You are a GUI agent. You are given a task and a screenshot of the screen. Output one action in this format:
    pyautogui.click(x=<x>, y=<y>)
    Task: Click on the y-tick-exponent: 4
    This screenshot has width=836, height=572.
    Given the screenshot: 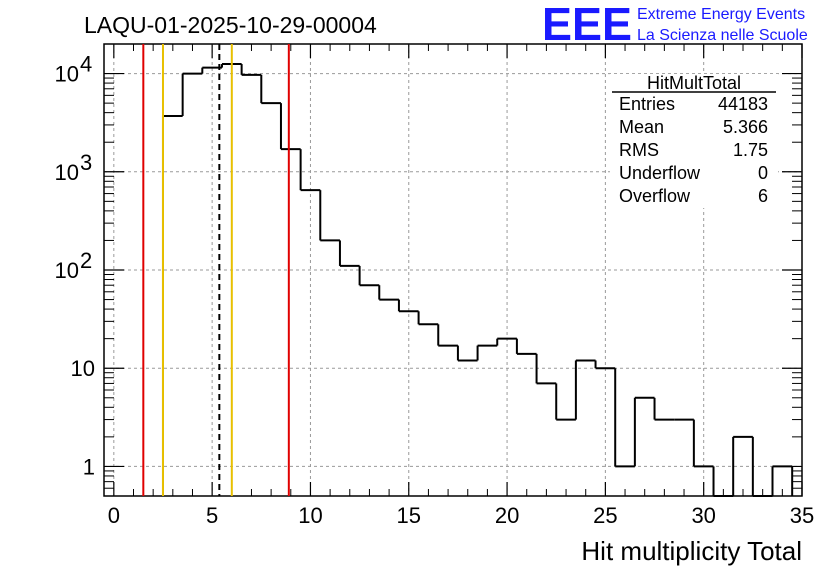 What is the action you would take?
    pyautogui.click(x=86, y=64)
    